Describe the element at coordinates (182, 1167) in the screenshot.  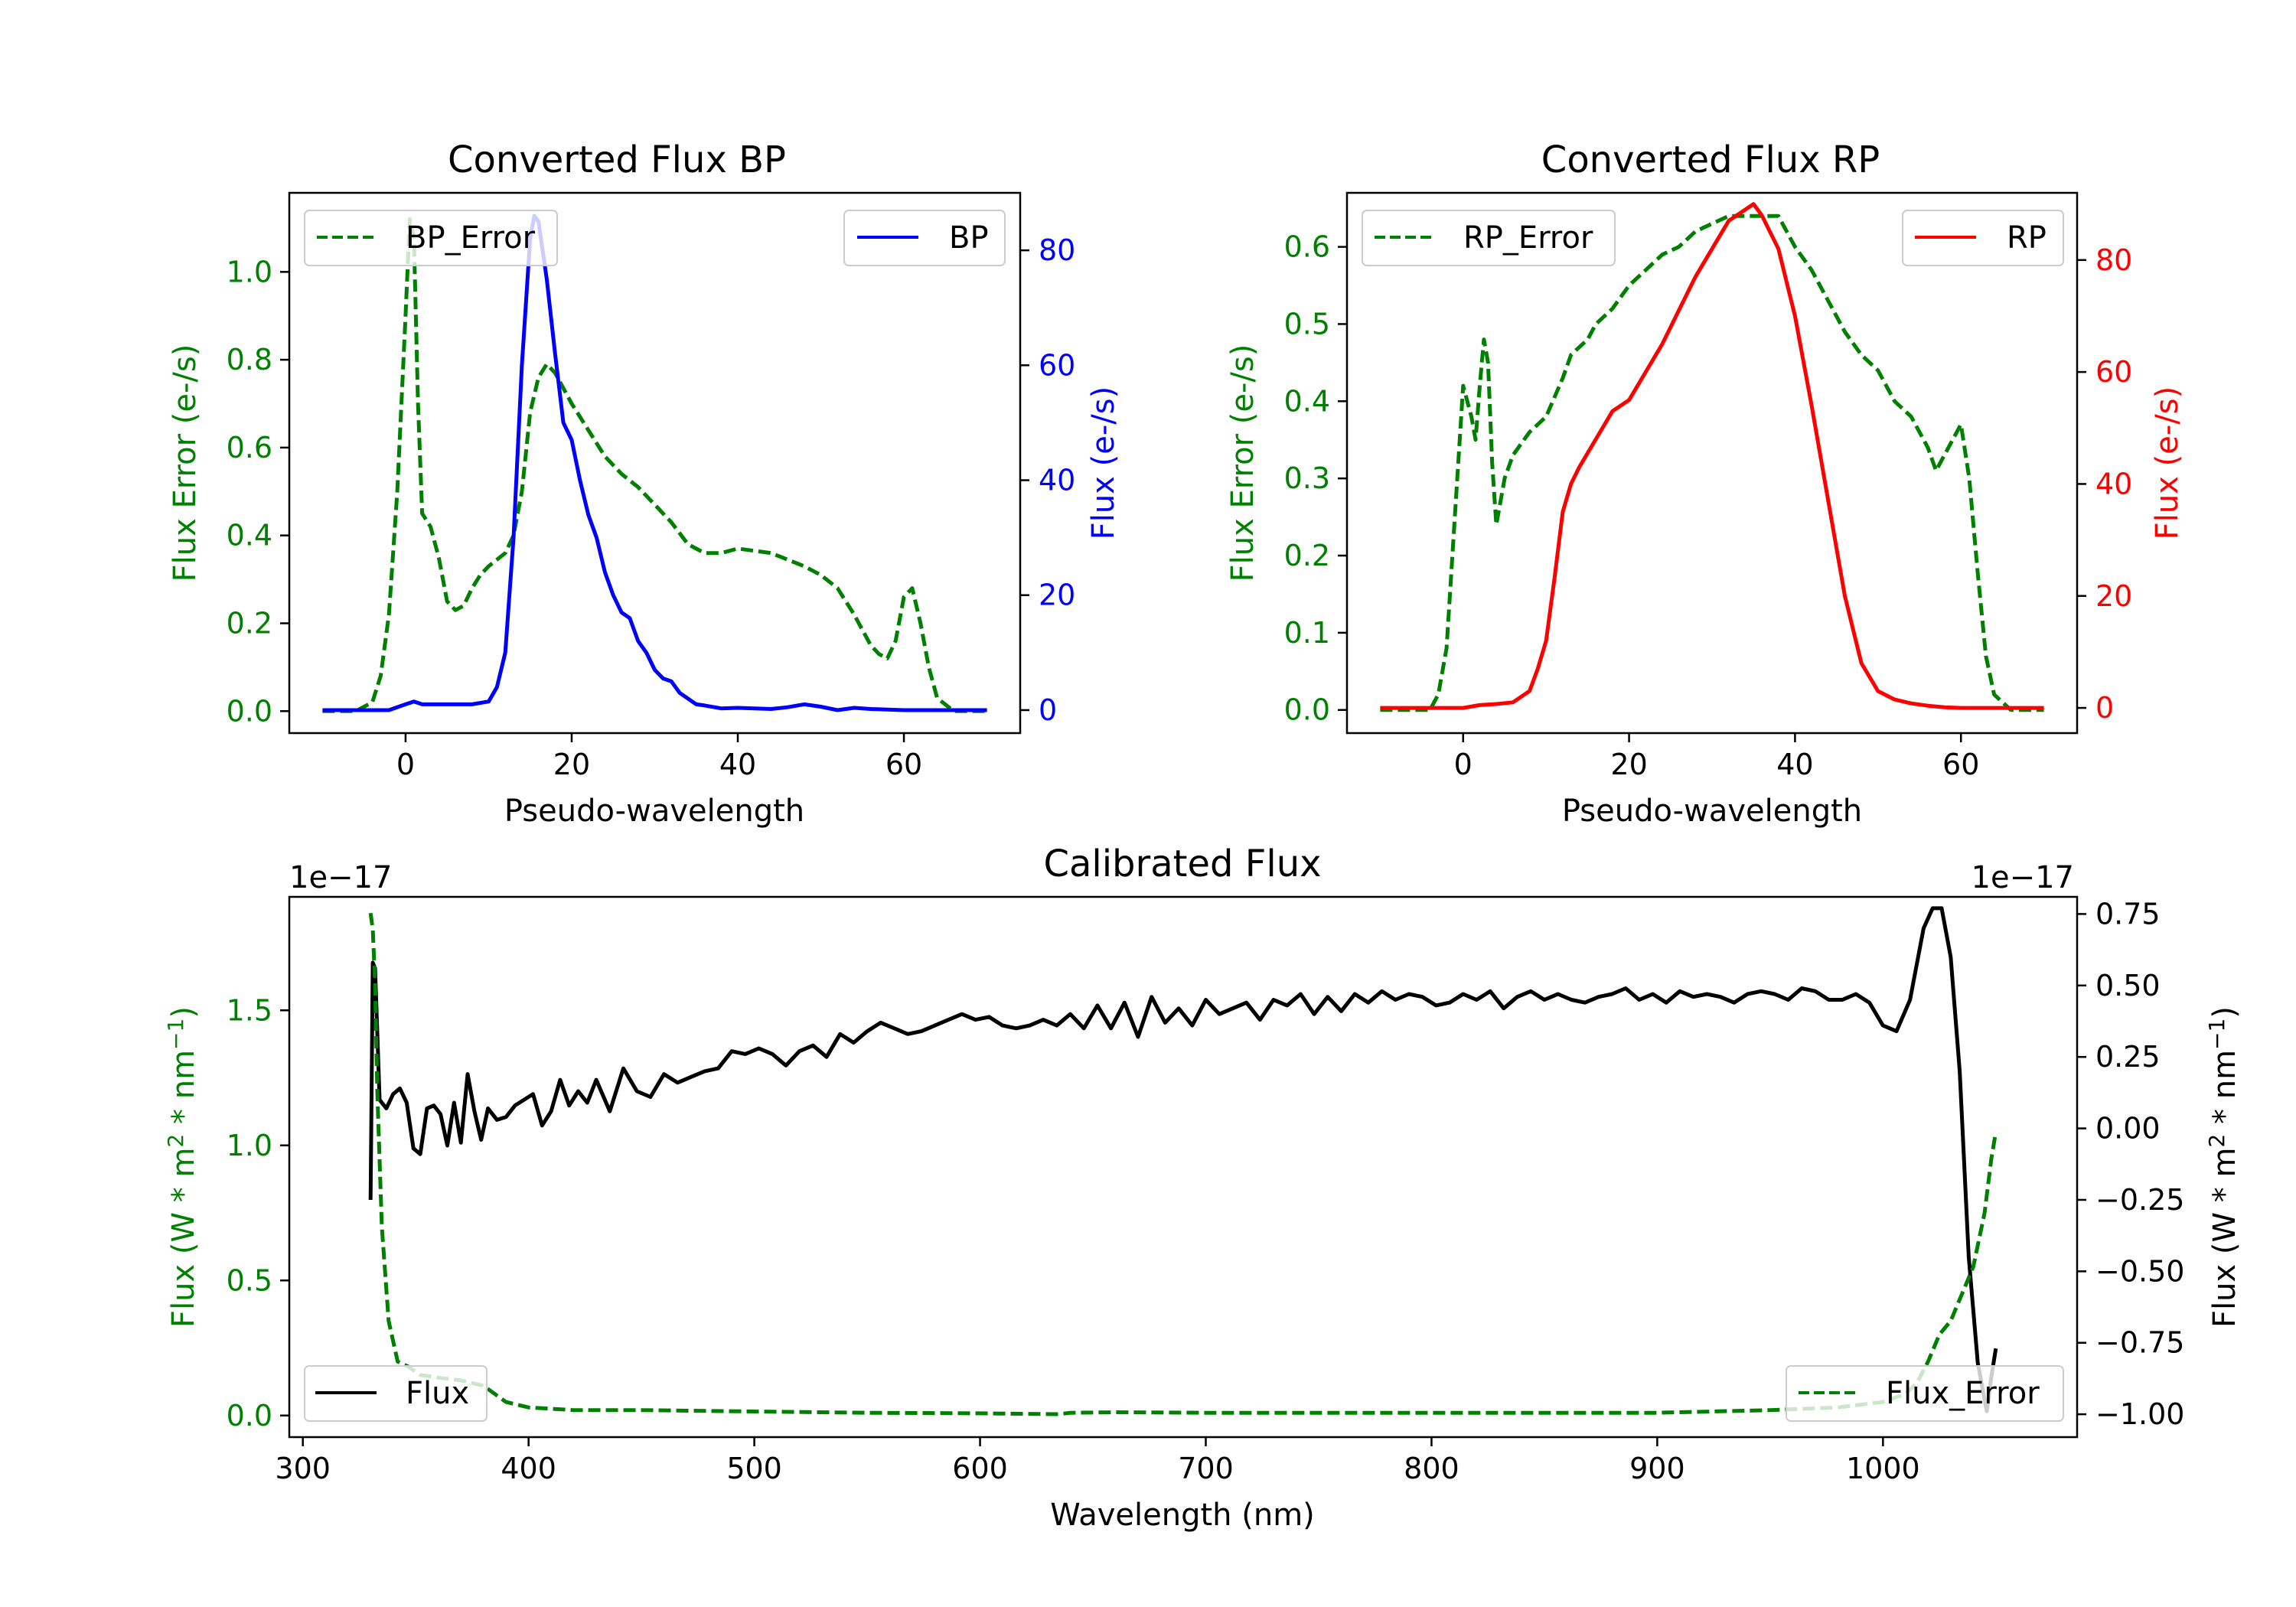
I see `cal-ylabel-left: Flux (W * m2 * nm−1)` at that location.